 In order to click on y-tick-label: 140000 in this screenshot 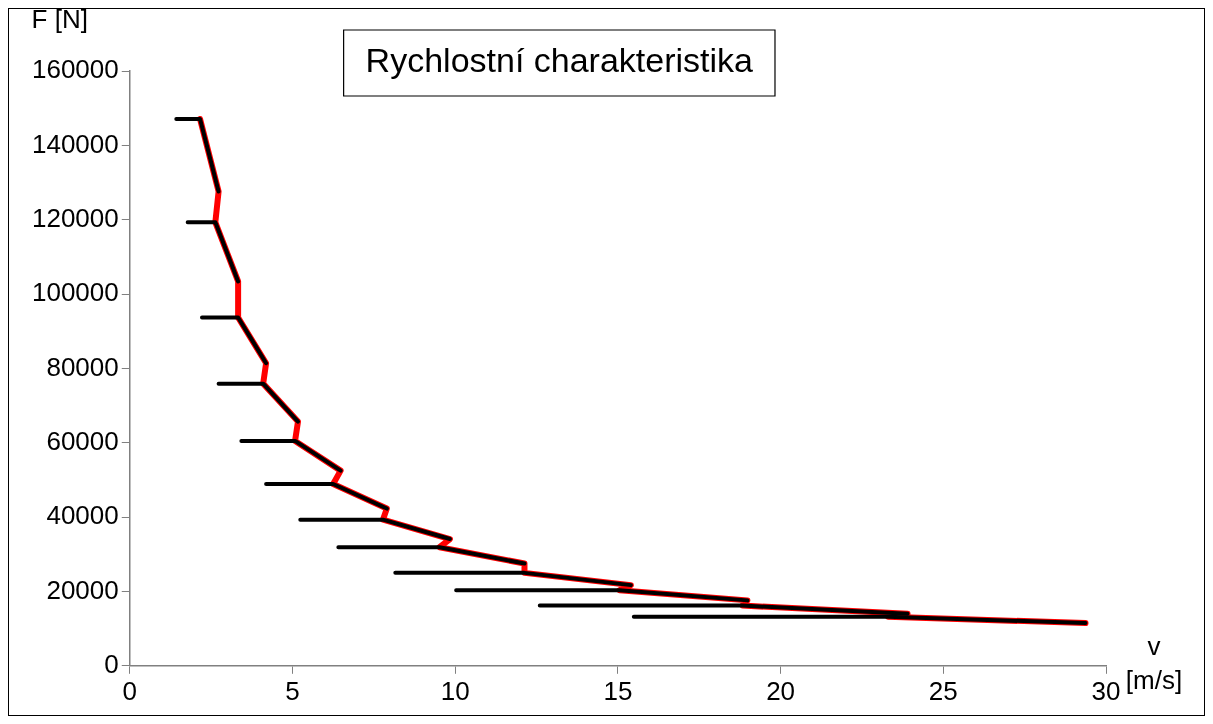, I will do `click(75, 143)`.